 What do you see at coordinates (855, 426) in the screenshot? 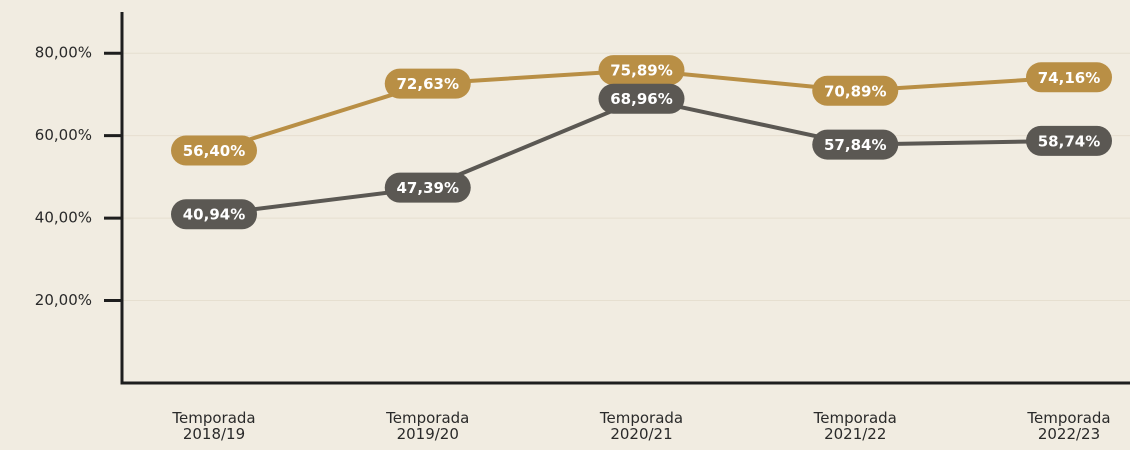
I see `x-tick-label: Temporada 2021/22` at bounding box center [855, 426].